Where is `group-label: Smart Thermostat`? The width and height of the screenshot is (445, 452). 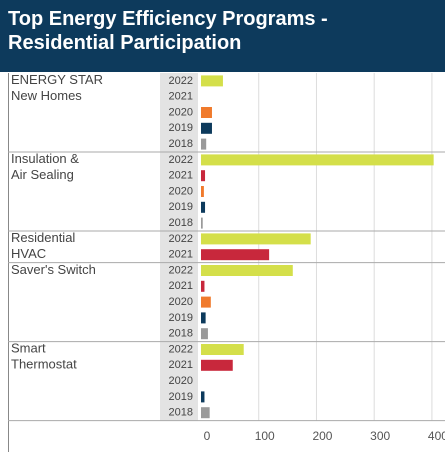
group-label: Smart Thermostat is located at coordinates (44, 356).